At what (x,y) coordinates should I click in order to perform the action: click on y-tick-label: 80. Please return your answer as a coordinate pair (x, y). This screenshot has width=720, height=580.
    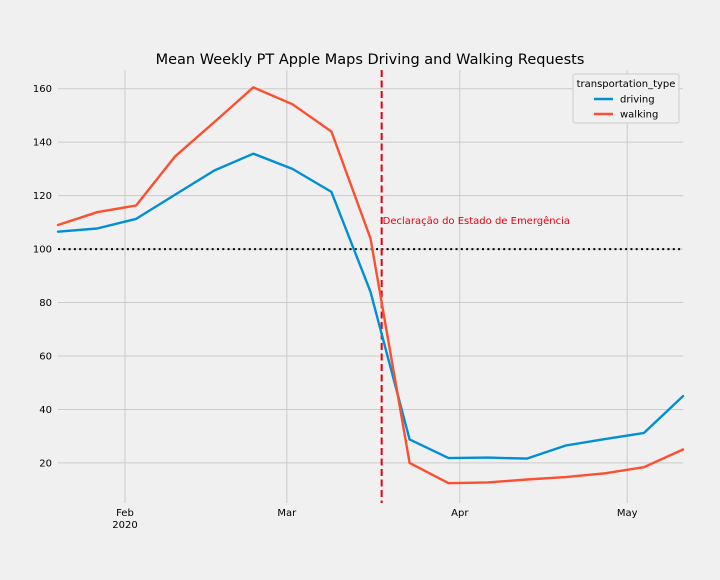
    Looking at the image, I should click on (45, 303).